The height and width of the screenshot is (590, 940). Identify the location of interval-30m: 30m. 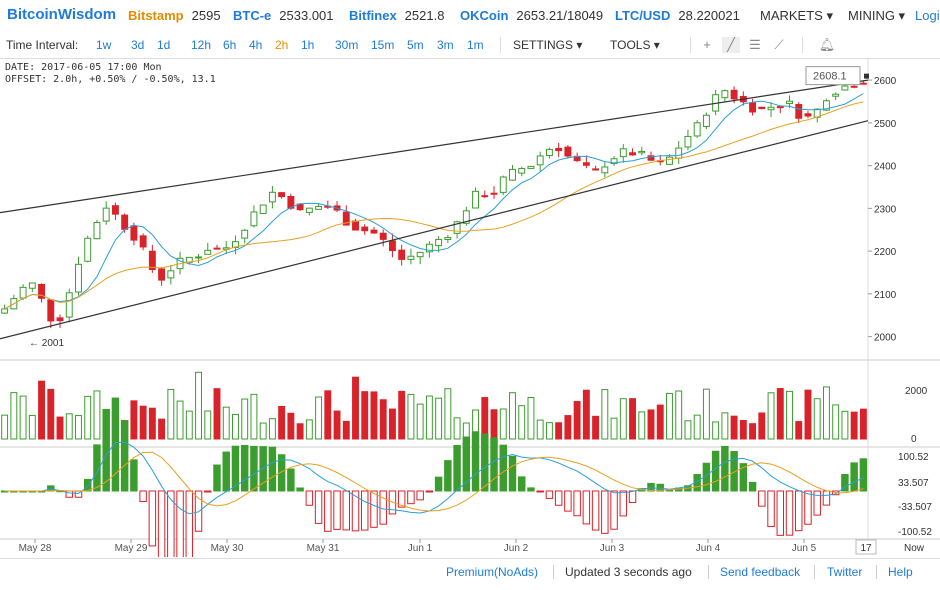
(347, 45).